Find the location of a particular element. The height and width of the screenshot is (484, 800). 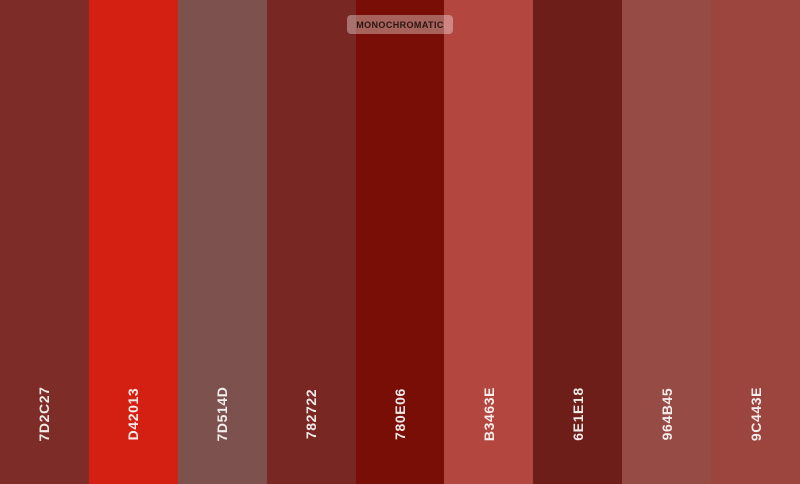

color-swatch: 9C443E is located at coordinates (755, 242).